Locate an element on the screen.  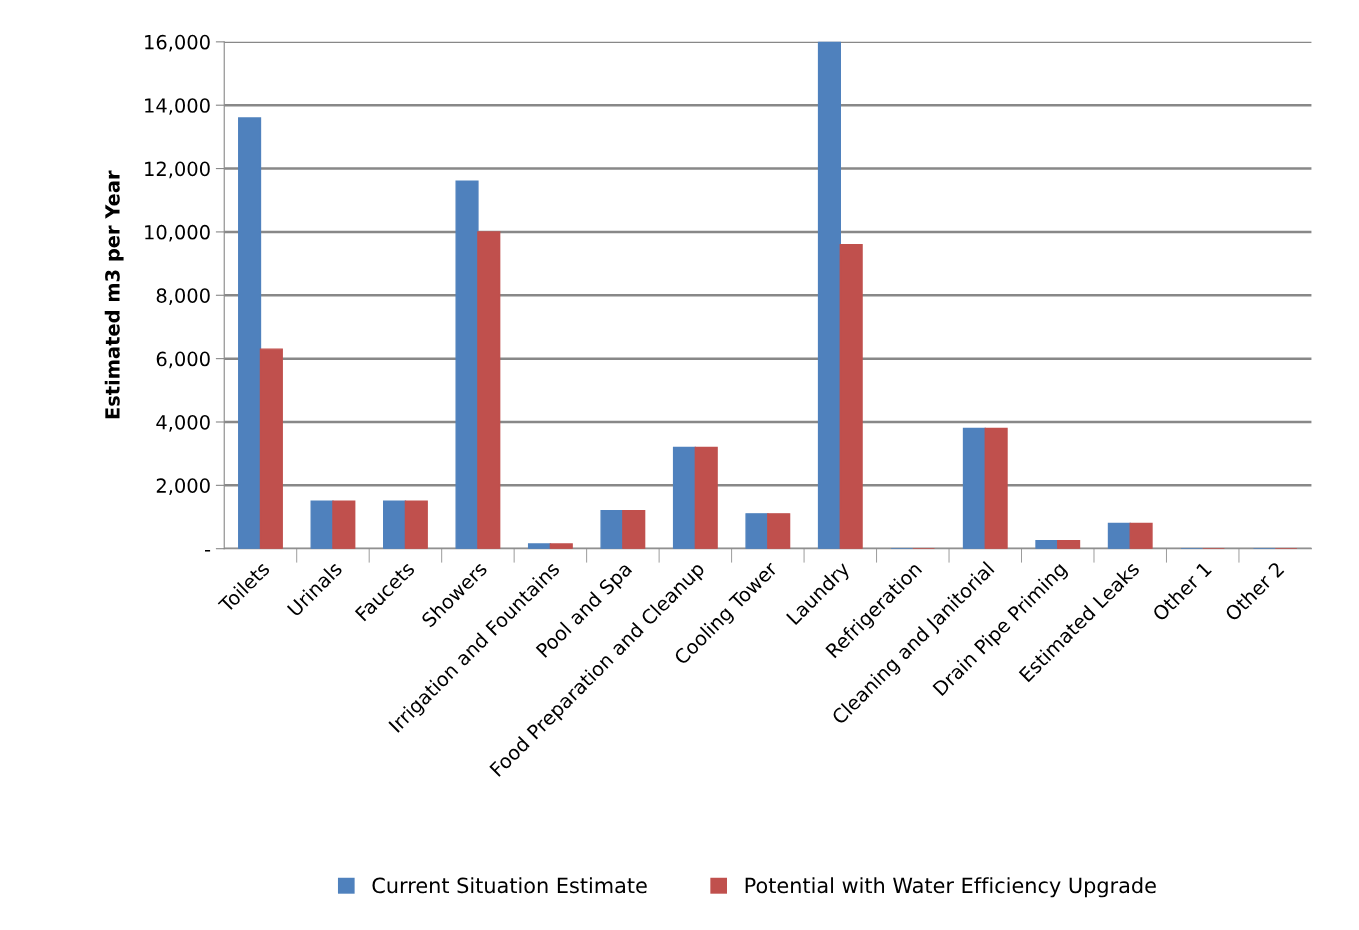
y-tick-label: 4,000 is located at coordinates (183, 423).